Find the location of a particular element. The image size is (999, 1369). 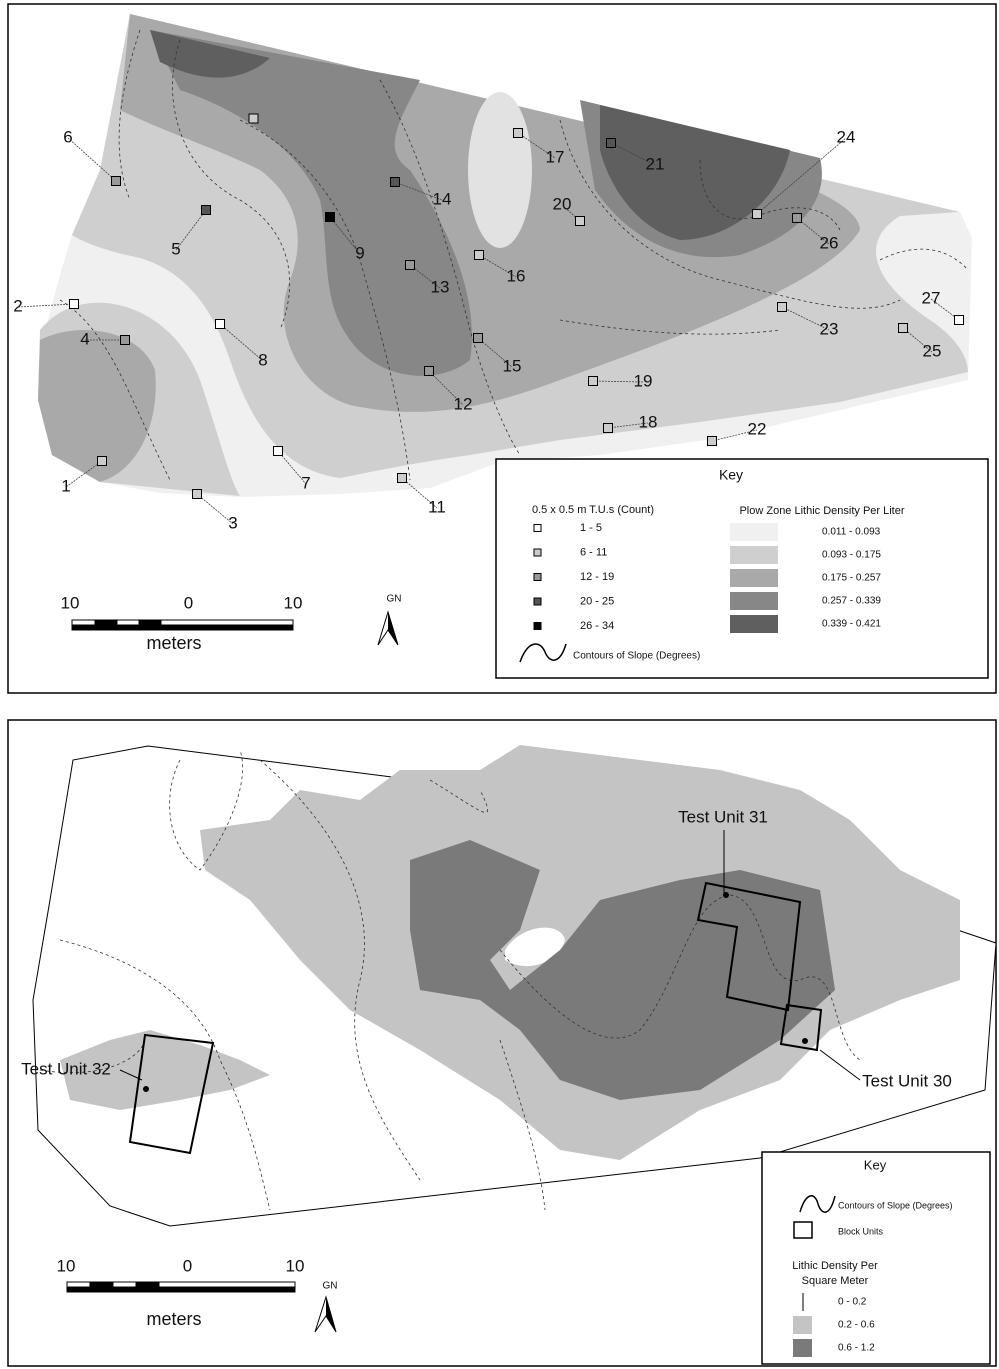

density-class-label: 0.2 - 0.6 is located at coordinates (856, 1325).